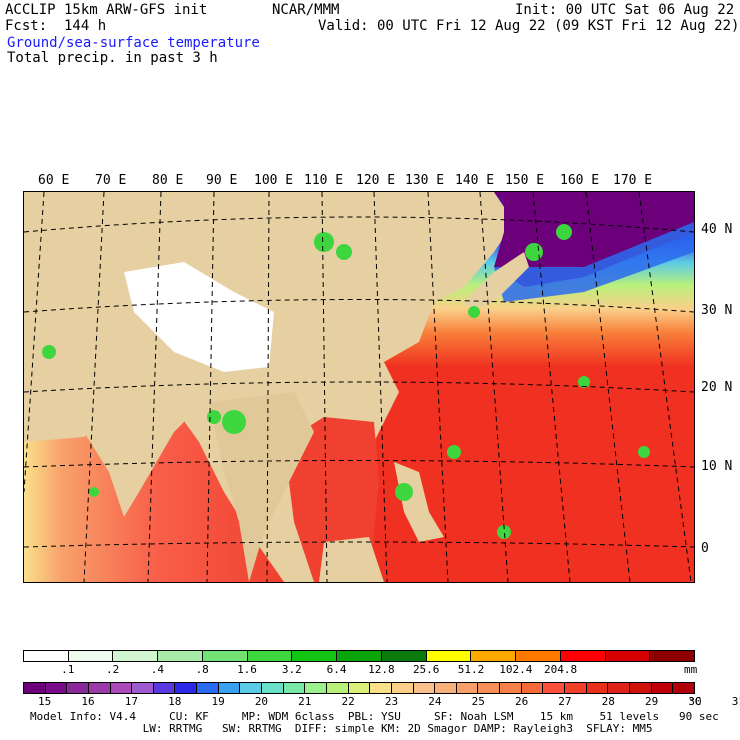 This screenshot has width=740, height=740. What do you see at coordinates (261, 701) in the screenshot?
I see `temperature-tick: 20` at bounding box center [261, 701].